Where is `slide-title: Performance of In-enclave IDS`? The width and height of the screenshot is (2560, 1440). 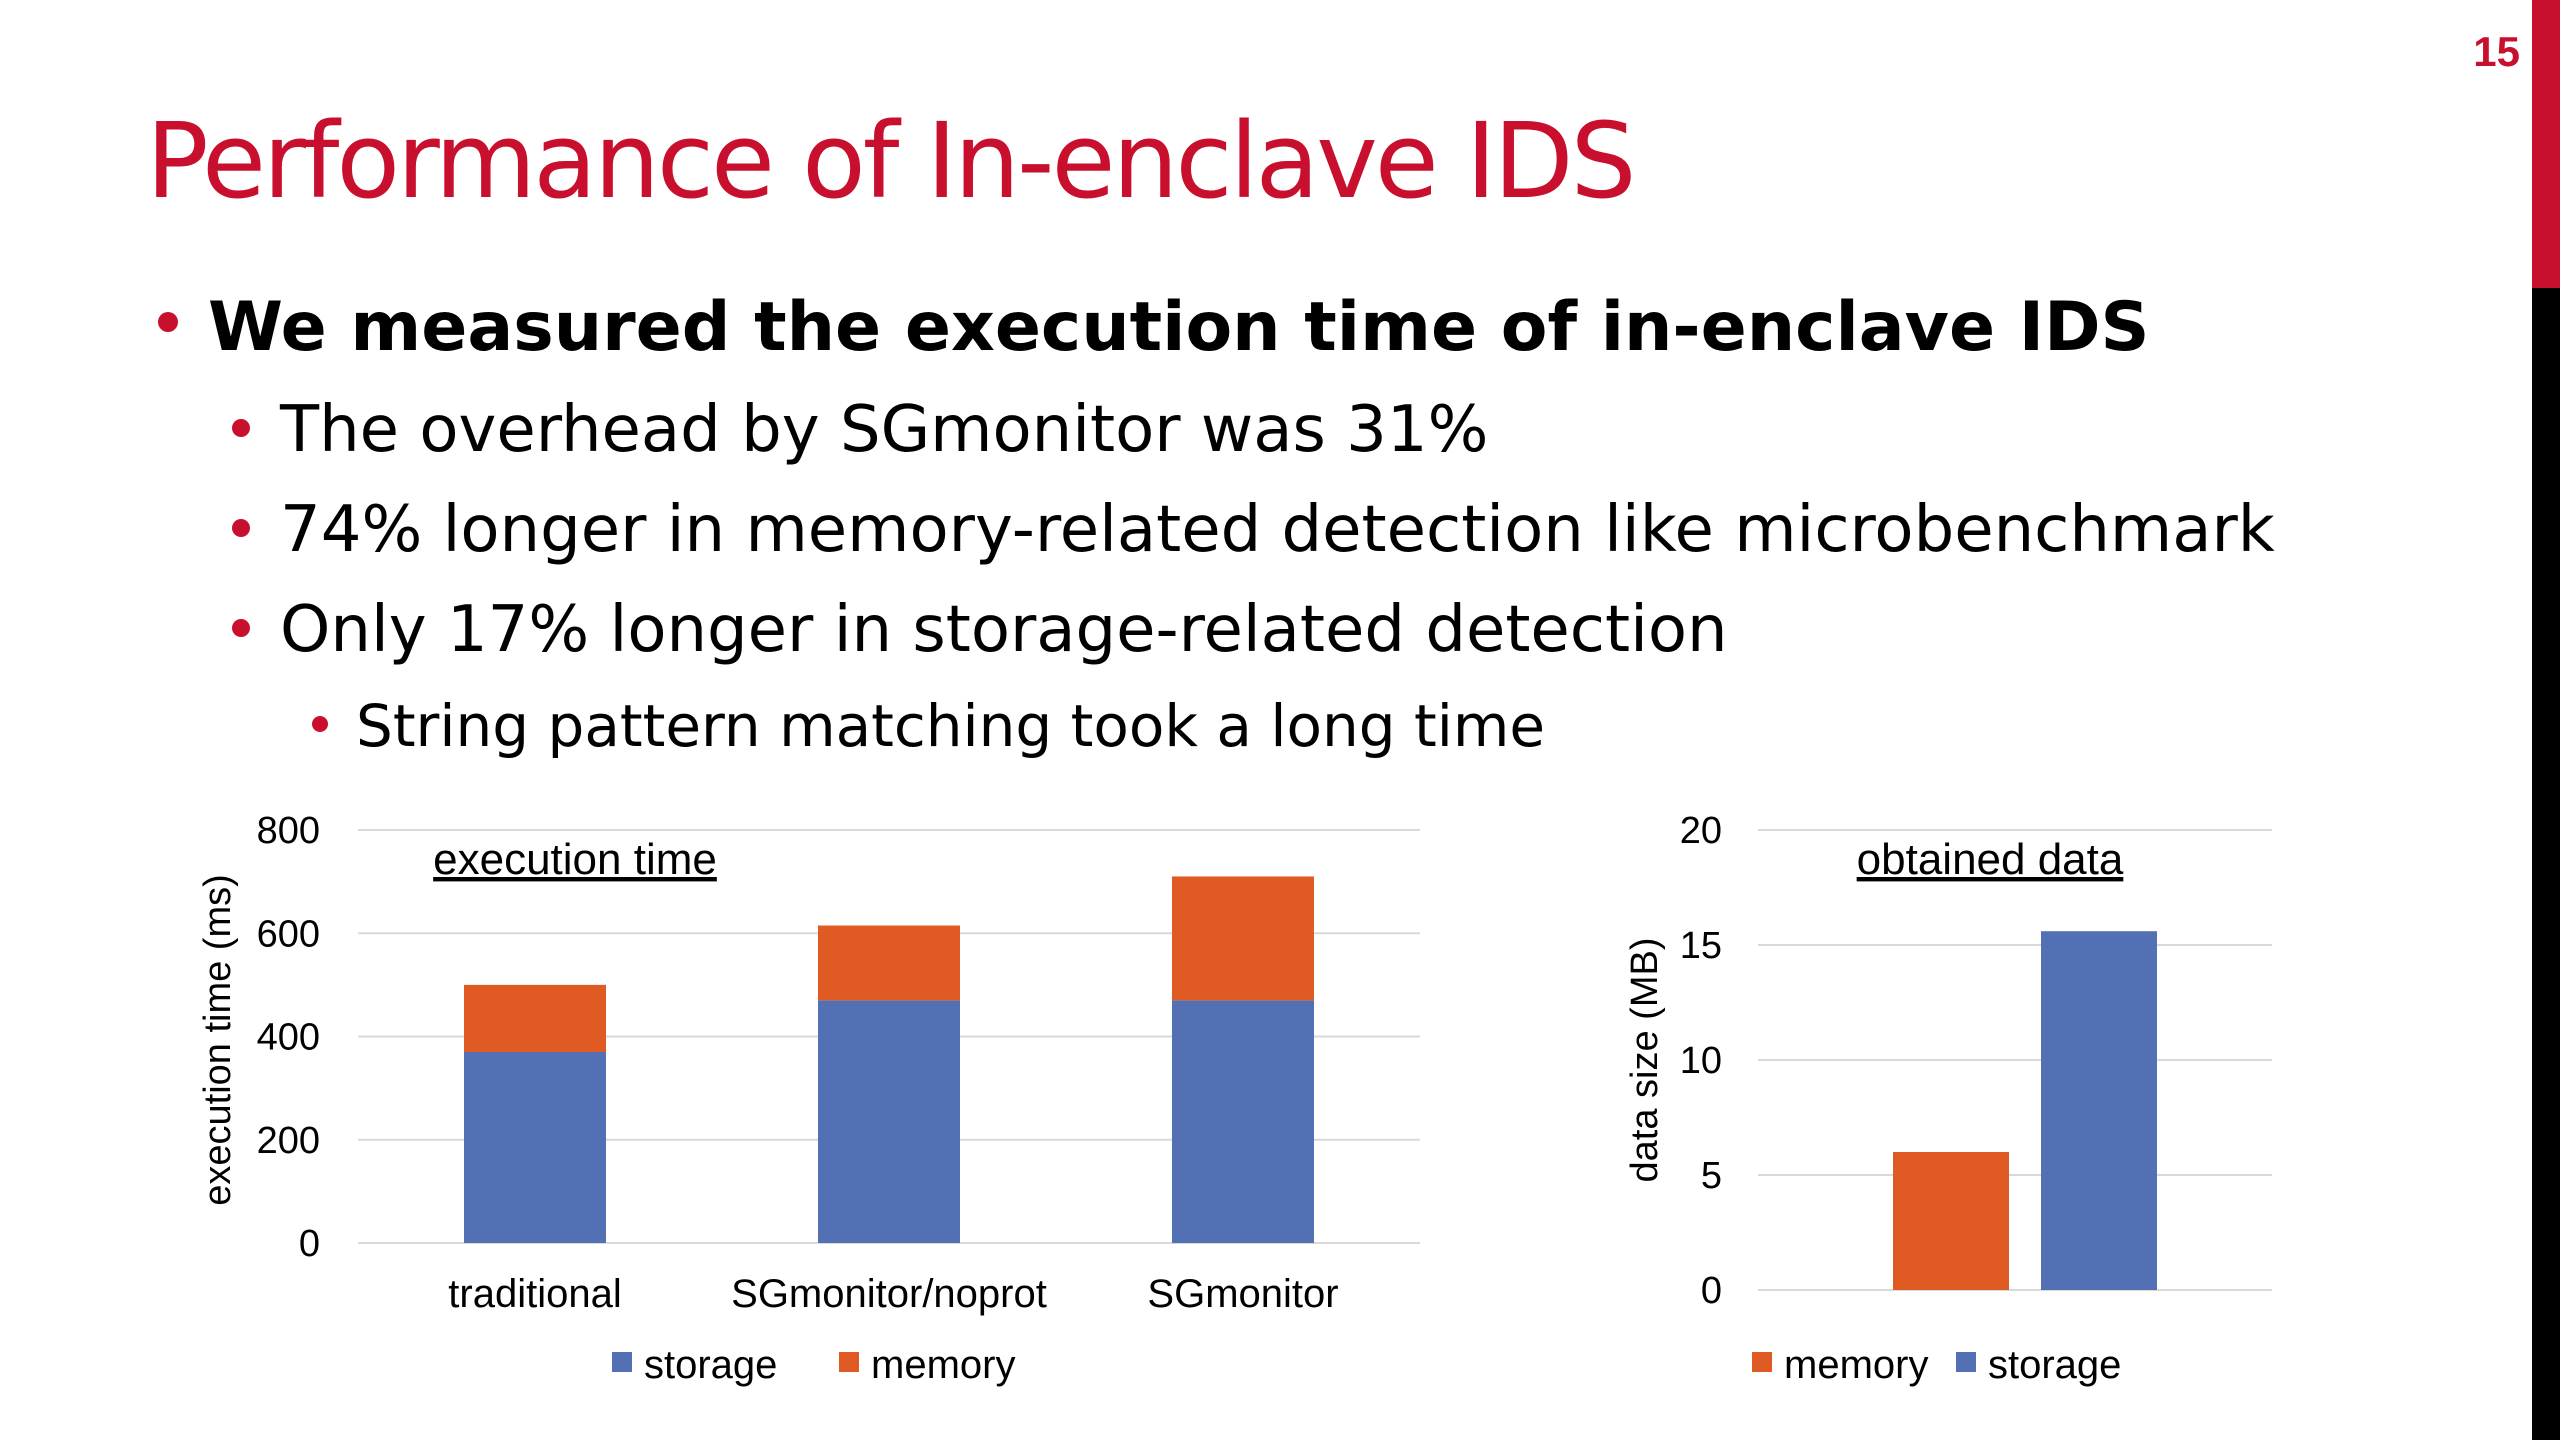 slide-title: Performance of In-enclave IDS is located at coordinates (891, 161).